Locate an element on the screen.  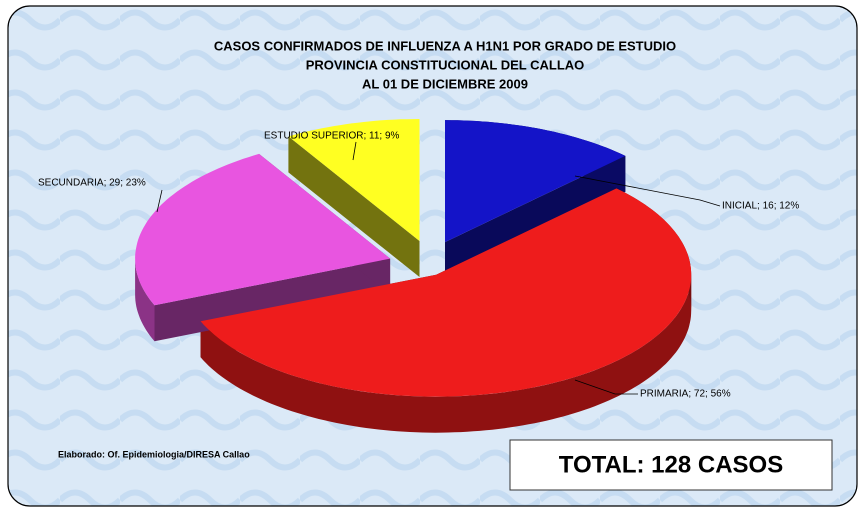
data-label: SECUNDARIA; 29; 23% is located at coordinates (92, 183).